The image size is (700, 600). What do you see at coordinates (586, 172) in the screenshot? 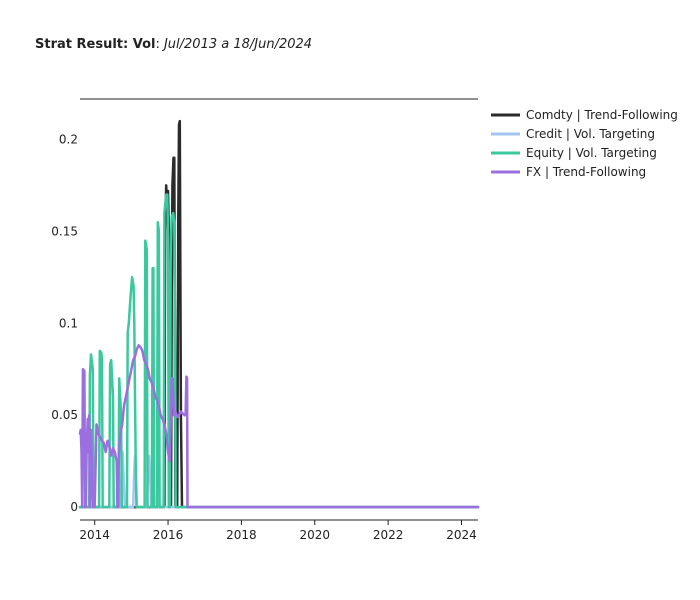
I see `legend-label: FX | Trend-Following` at bounding box center [586, 172].